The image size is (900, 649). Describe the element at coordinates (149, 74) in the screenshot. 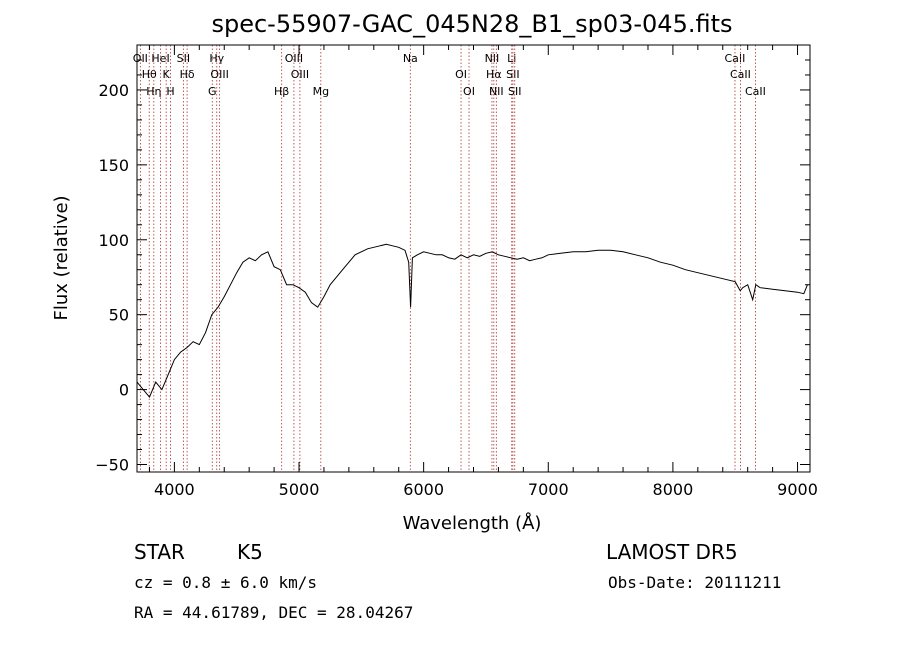

I see `line-label: Hθ` at that location.